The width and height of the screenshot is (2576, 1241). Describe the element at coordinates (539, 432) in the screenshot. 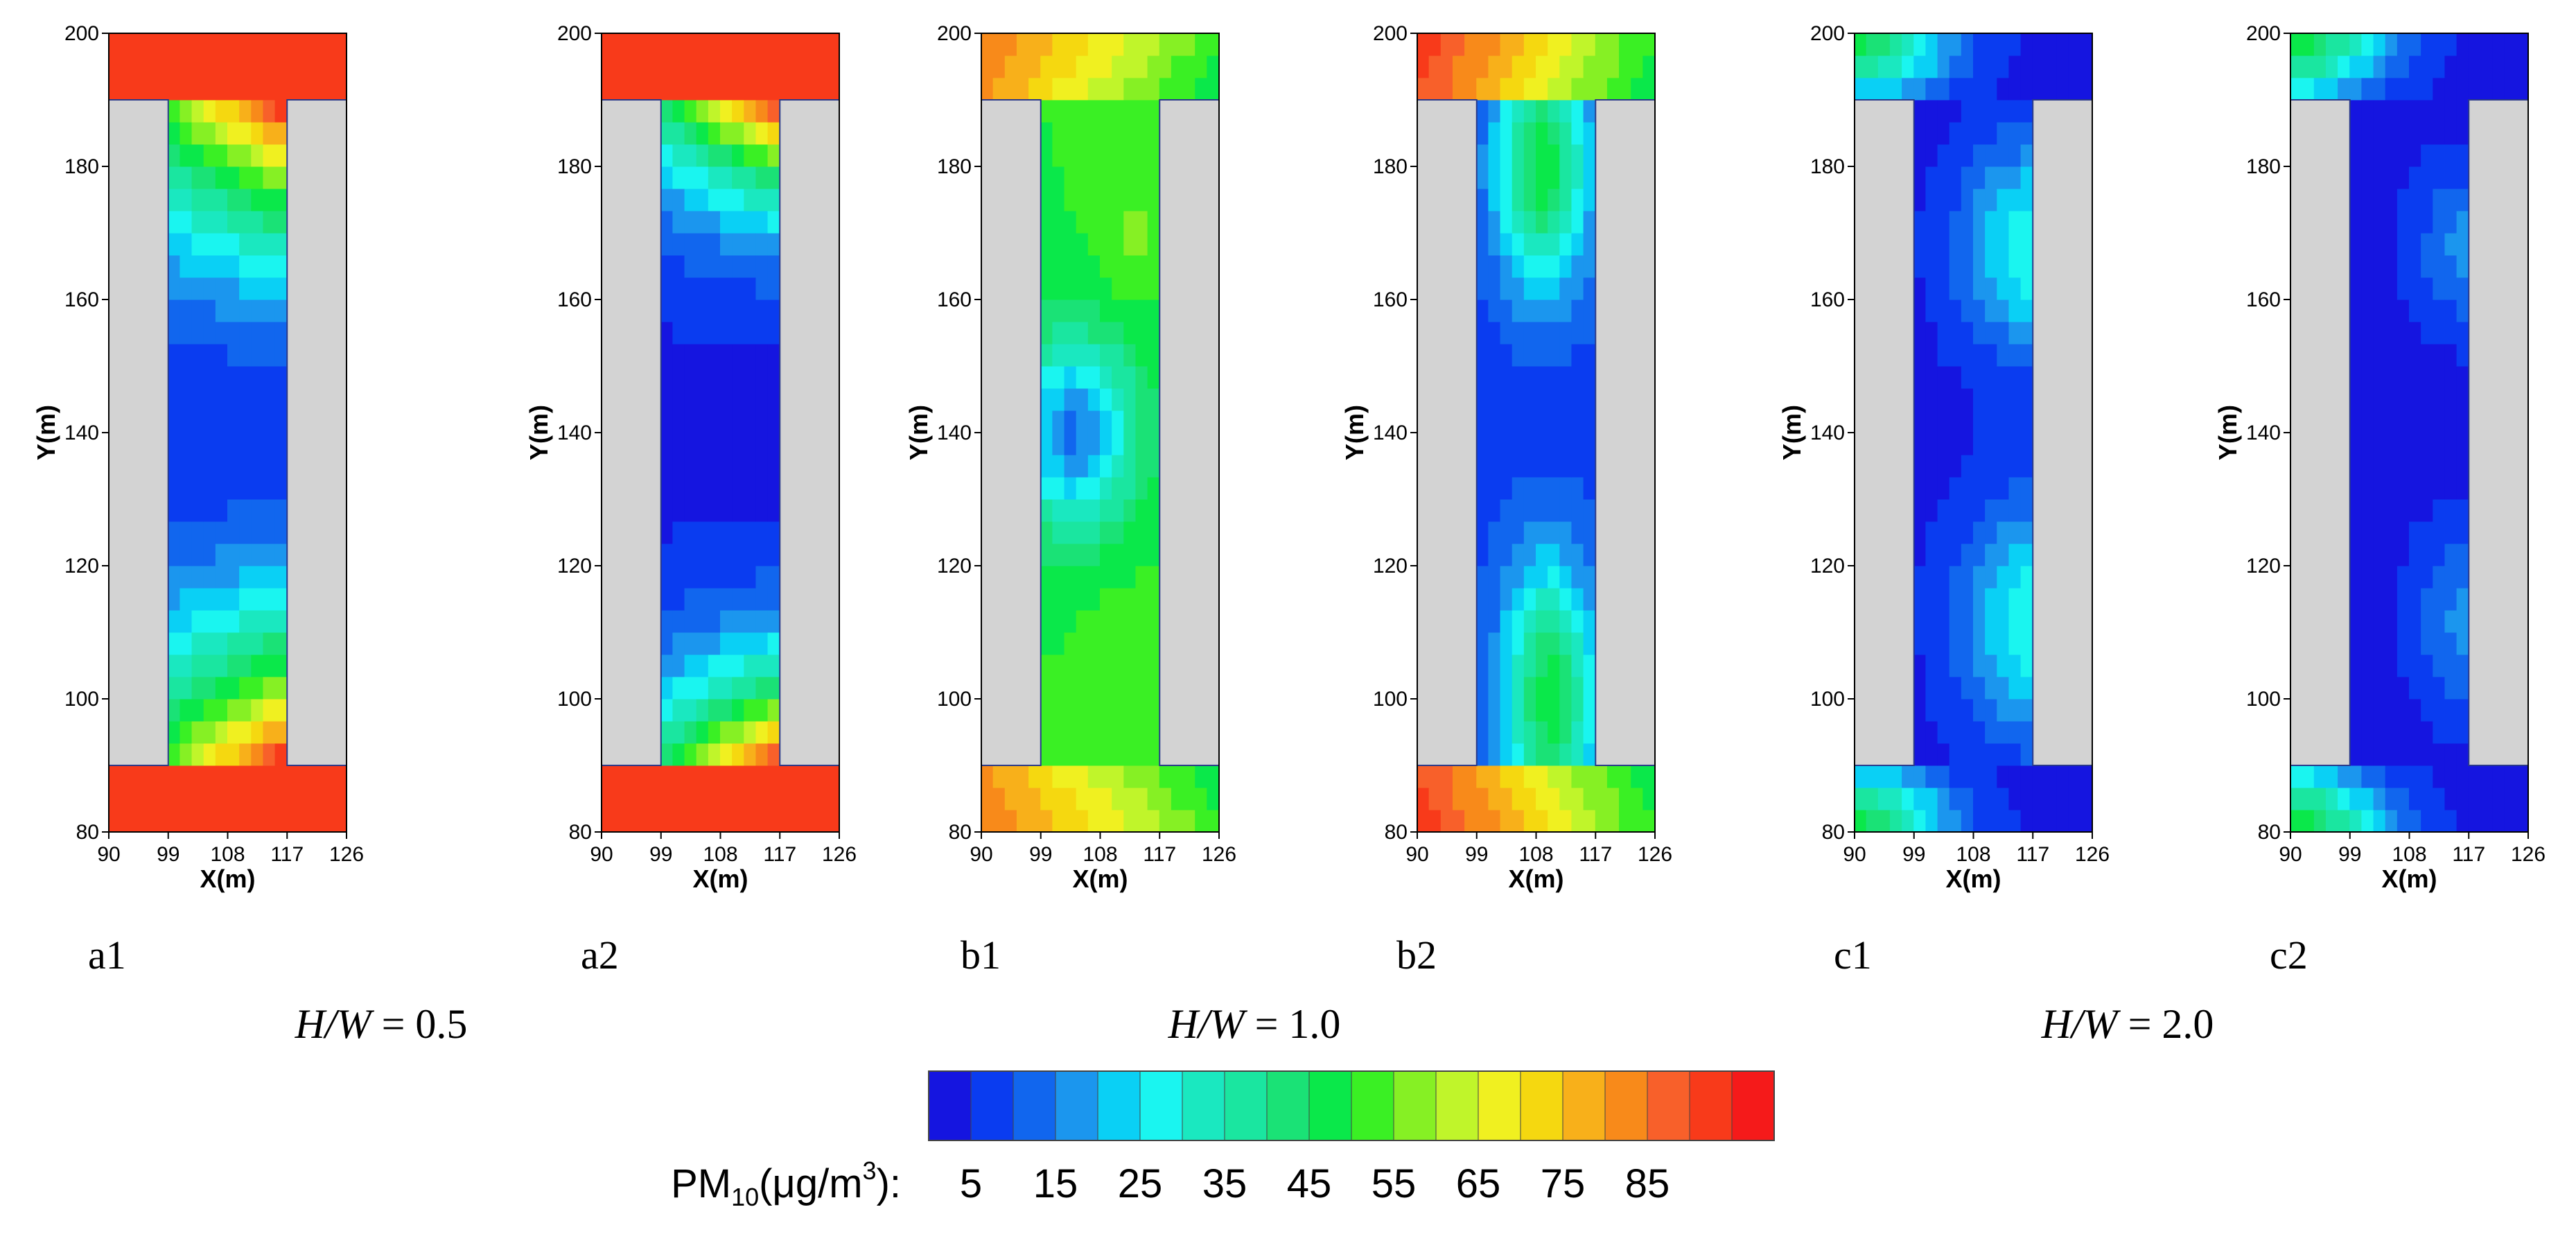

I see `y-axis-label: Y(m)` at that location.